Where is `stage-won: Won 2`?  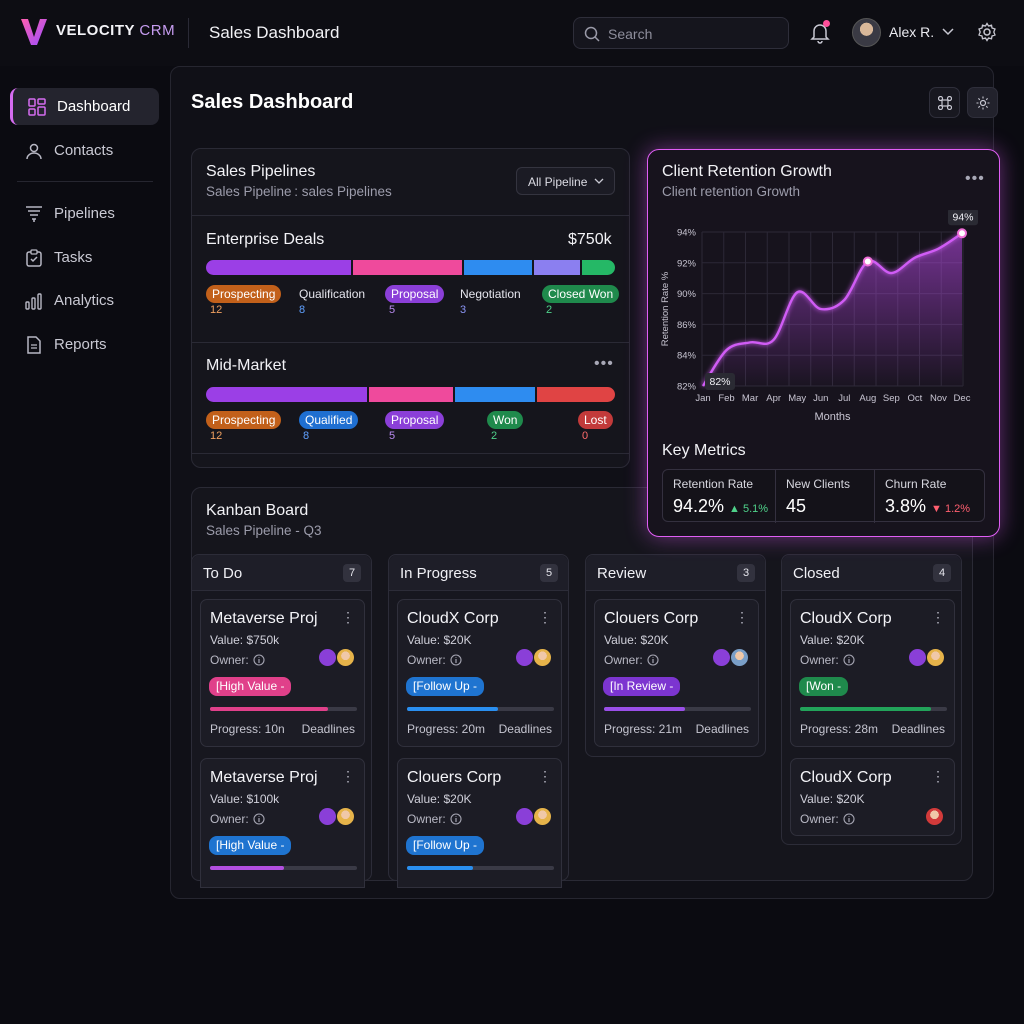 stage-won: Won 2 is located at coordinates (505, 426).